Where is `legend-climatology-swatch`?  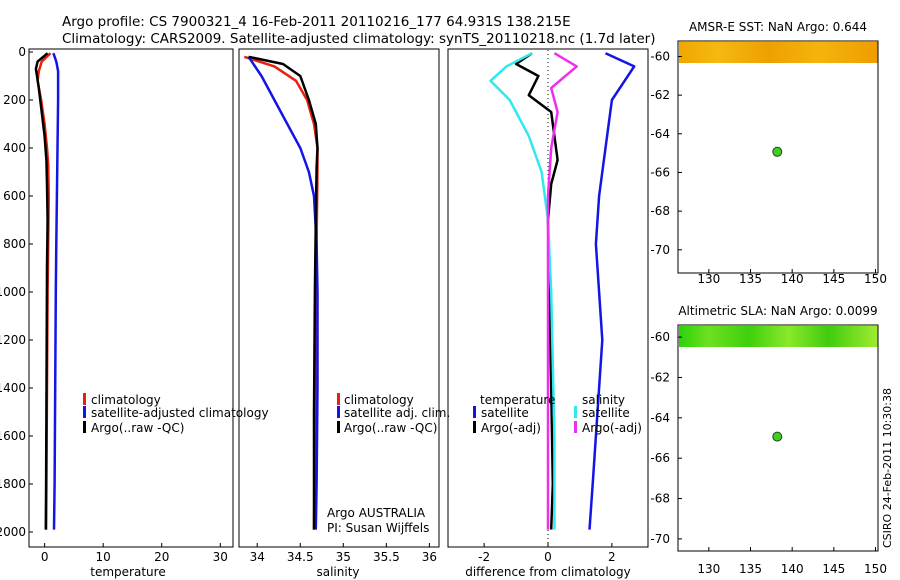 legend-climatology-swatch is located at coordinates (84, 399).